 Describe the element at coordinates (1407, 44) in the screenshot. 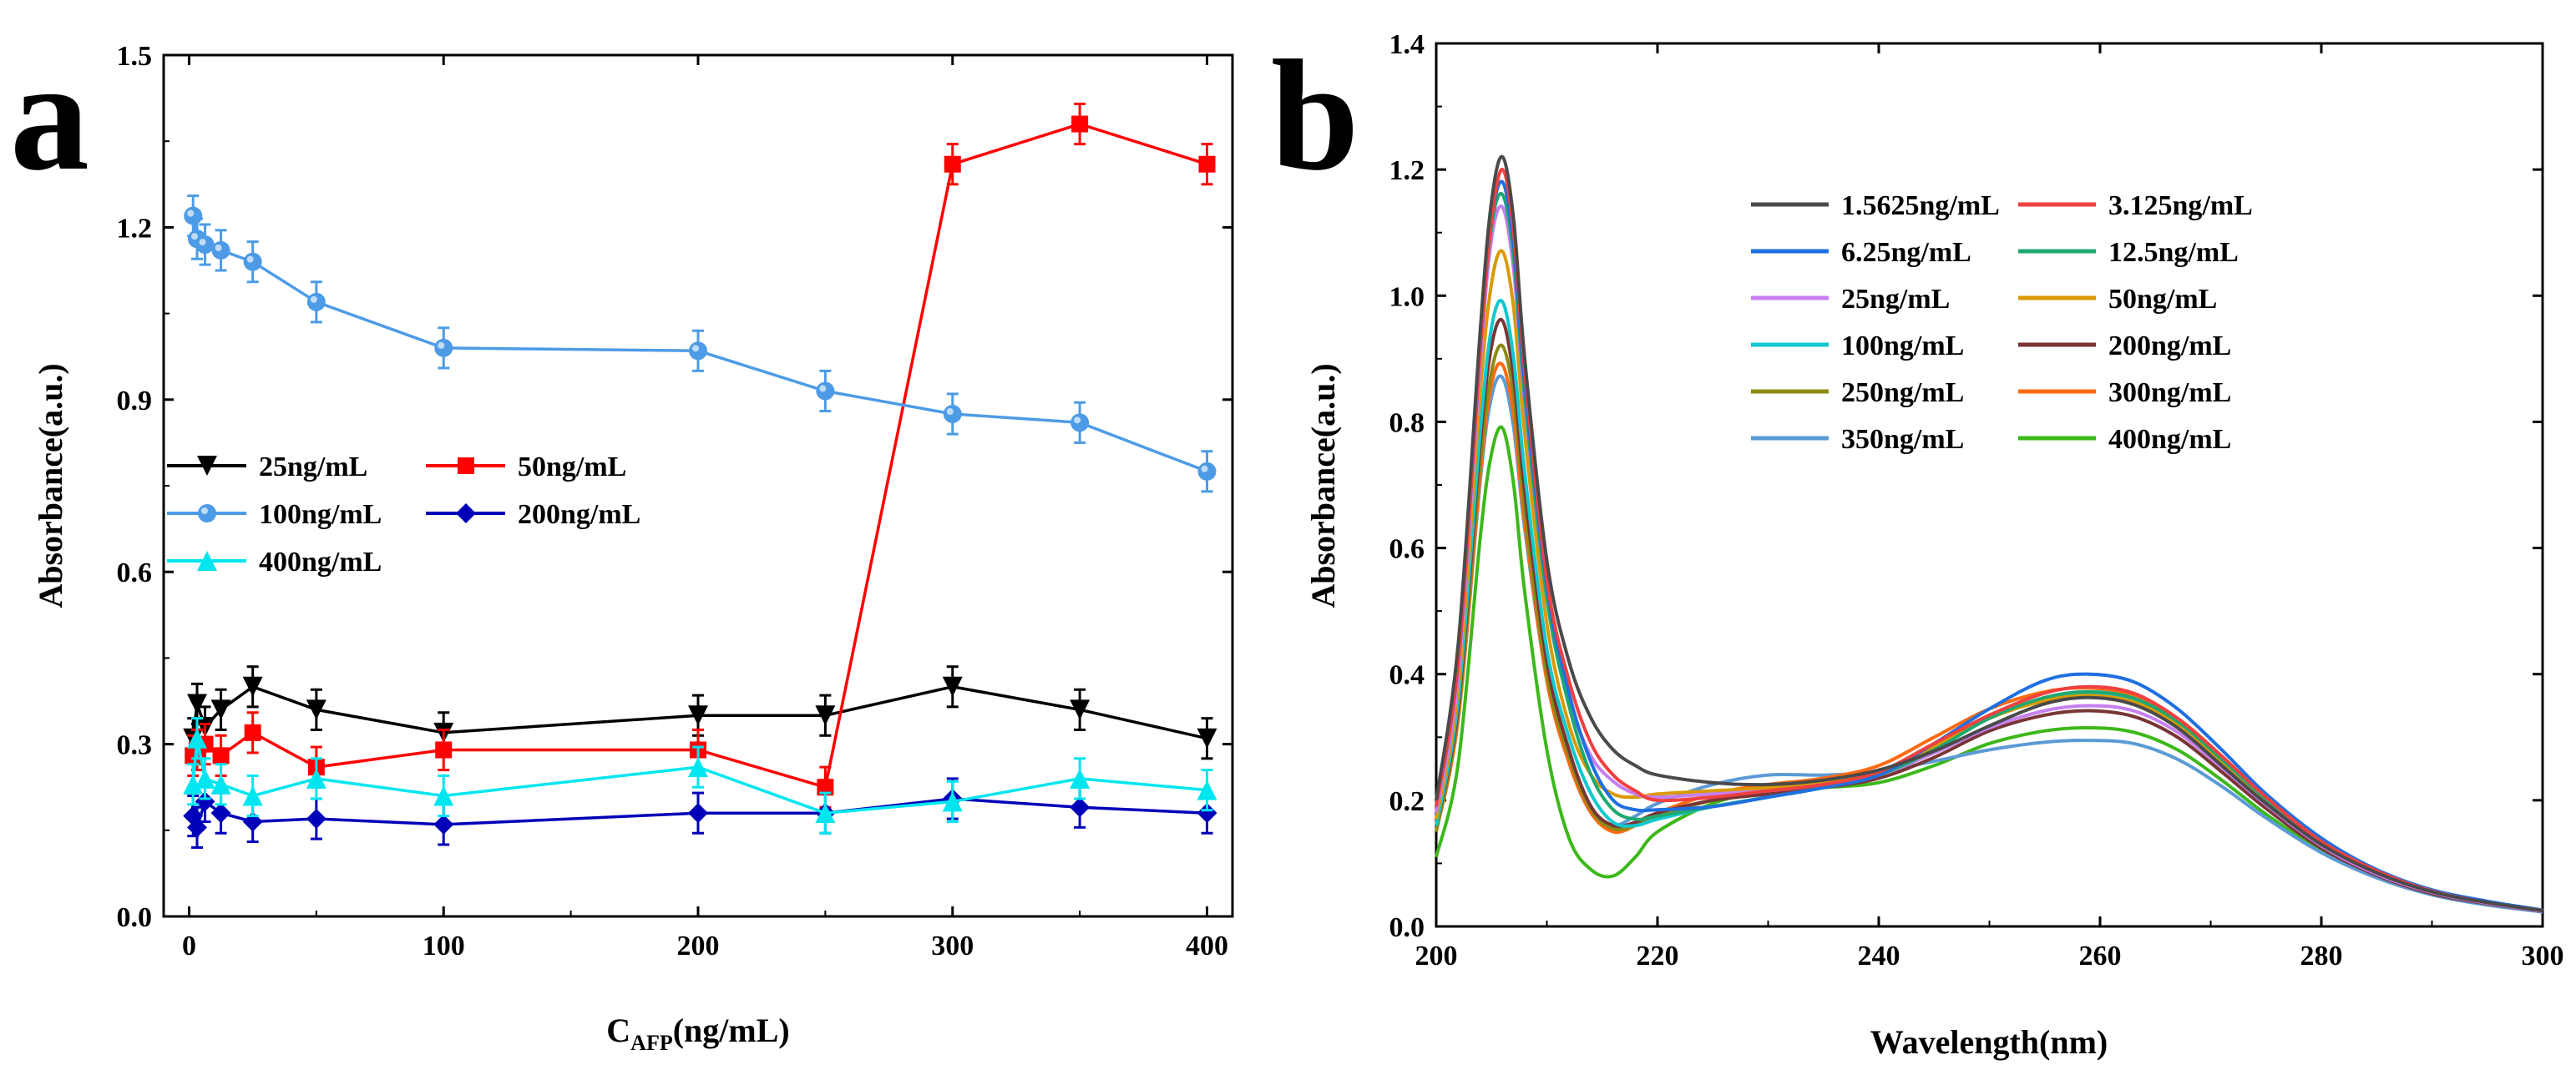

I see `panel-b-ytick-label: 1.4` at that location.